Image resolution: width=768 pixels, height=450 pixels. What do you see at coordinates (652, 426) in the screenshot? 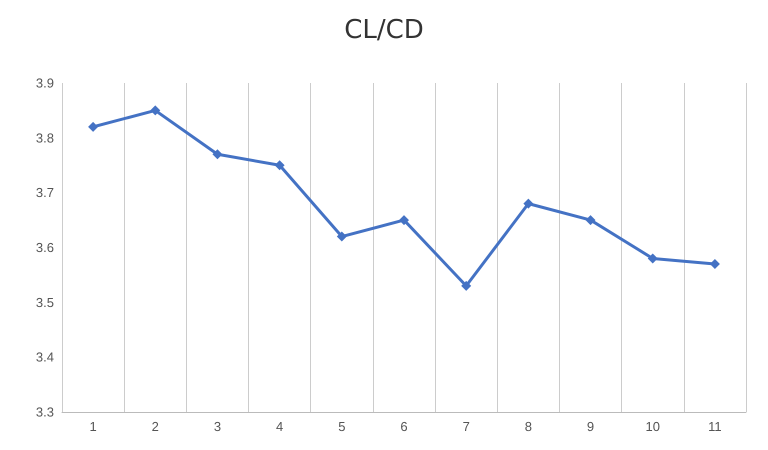
I see `x-tick-label: 10` at bounding box center [652, 426].